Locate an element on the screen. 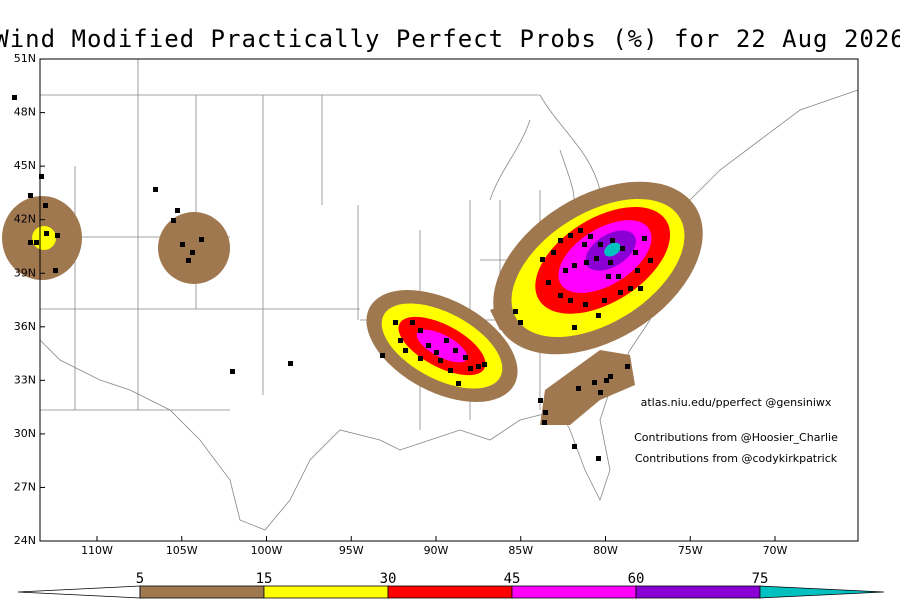  lon-label: 85W is located at coordinates (520, 550).